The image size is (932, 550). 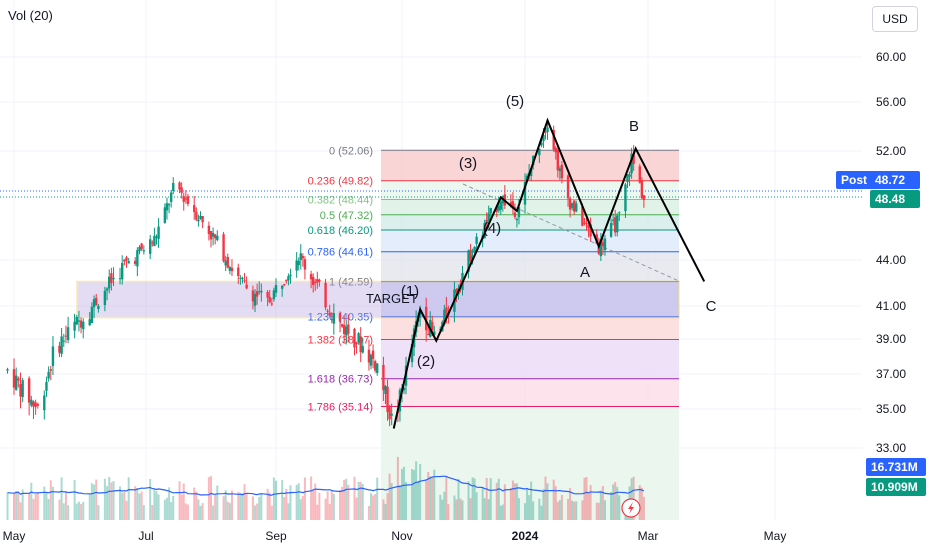 I want to click on y-tick-label: 41.00, so click(x=891, y=306).